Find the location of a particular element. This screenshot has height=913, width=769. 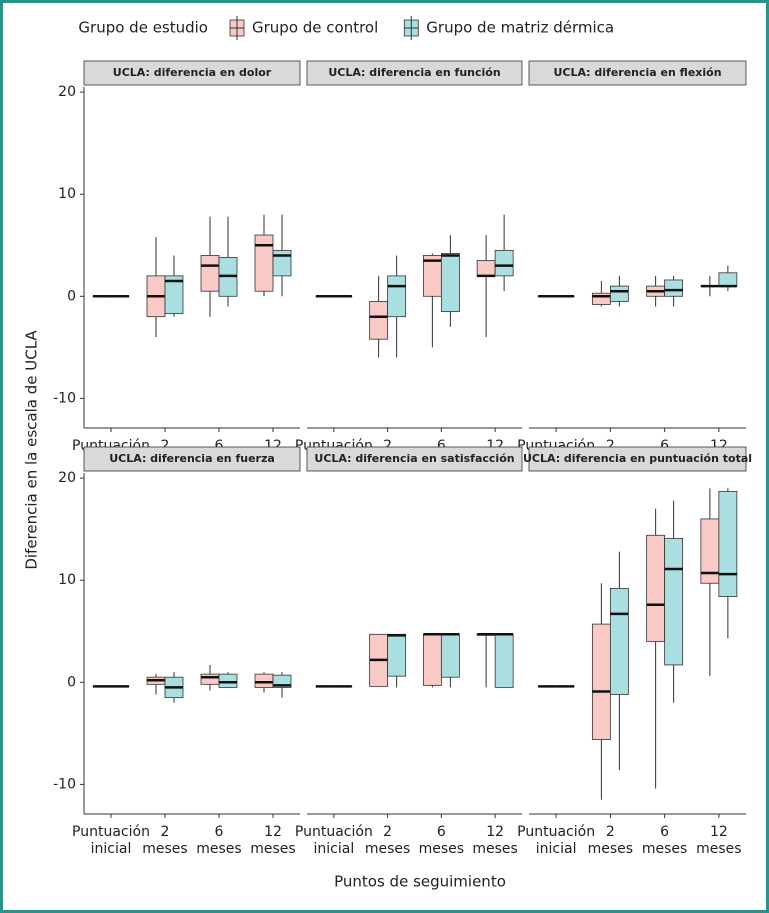

strip-label: UCLA: diferencia en fuerza is located at coordinates (192, 458).